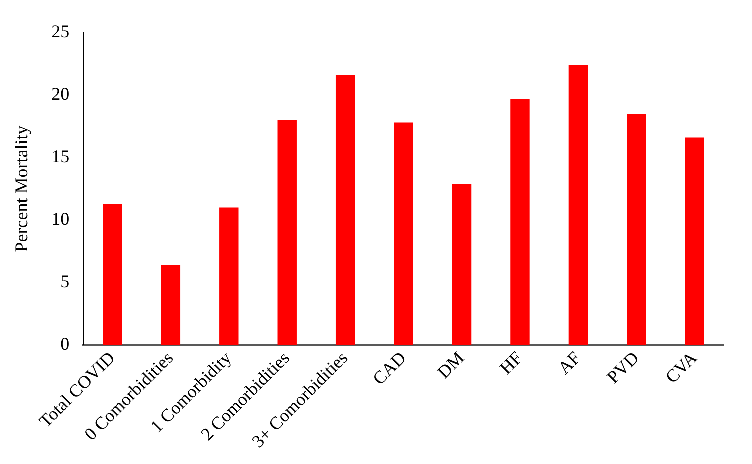 The height and width of the screenshot is (464, 752). What do you see at coordinates (22, 189) in the screenshot?
I see `y-axis-title: Percent Mortality` at bounding box center [22, 189].